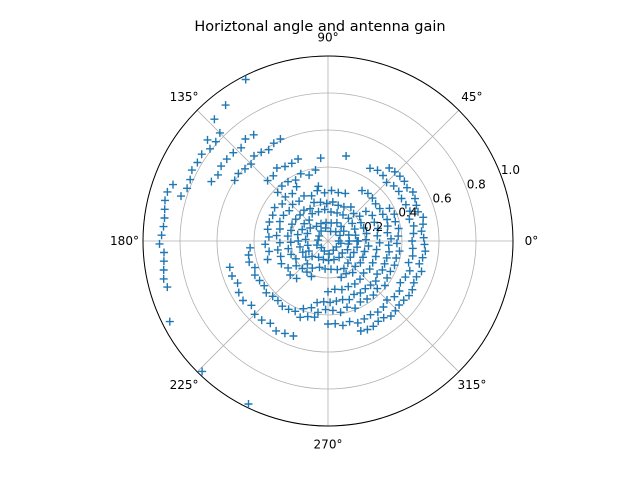 The height and width of the screenshot is (480, 640). Describe the element at coordinates (476, 184) in the screenshot. I see `r-tick-label: 0.8` at that location.